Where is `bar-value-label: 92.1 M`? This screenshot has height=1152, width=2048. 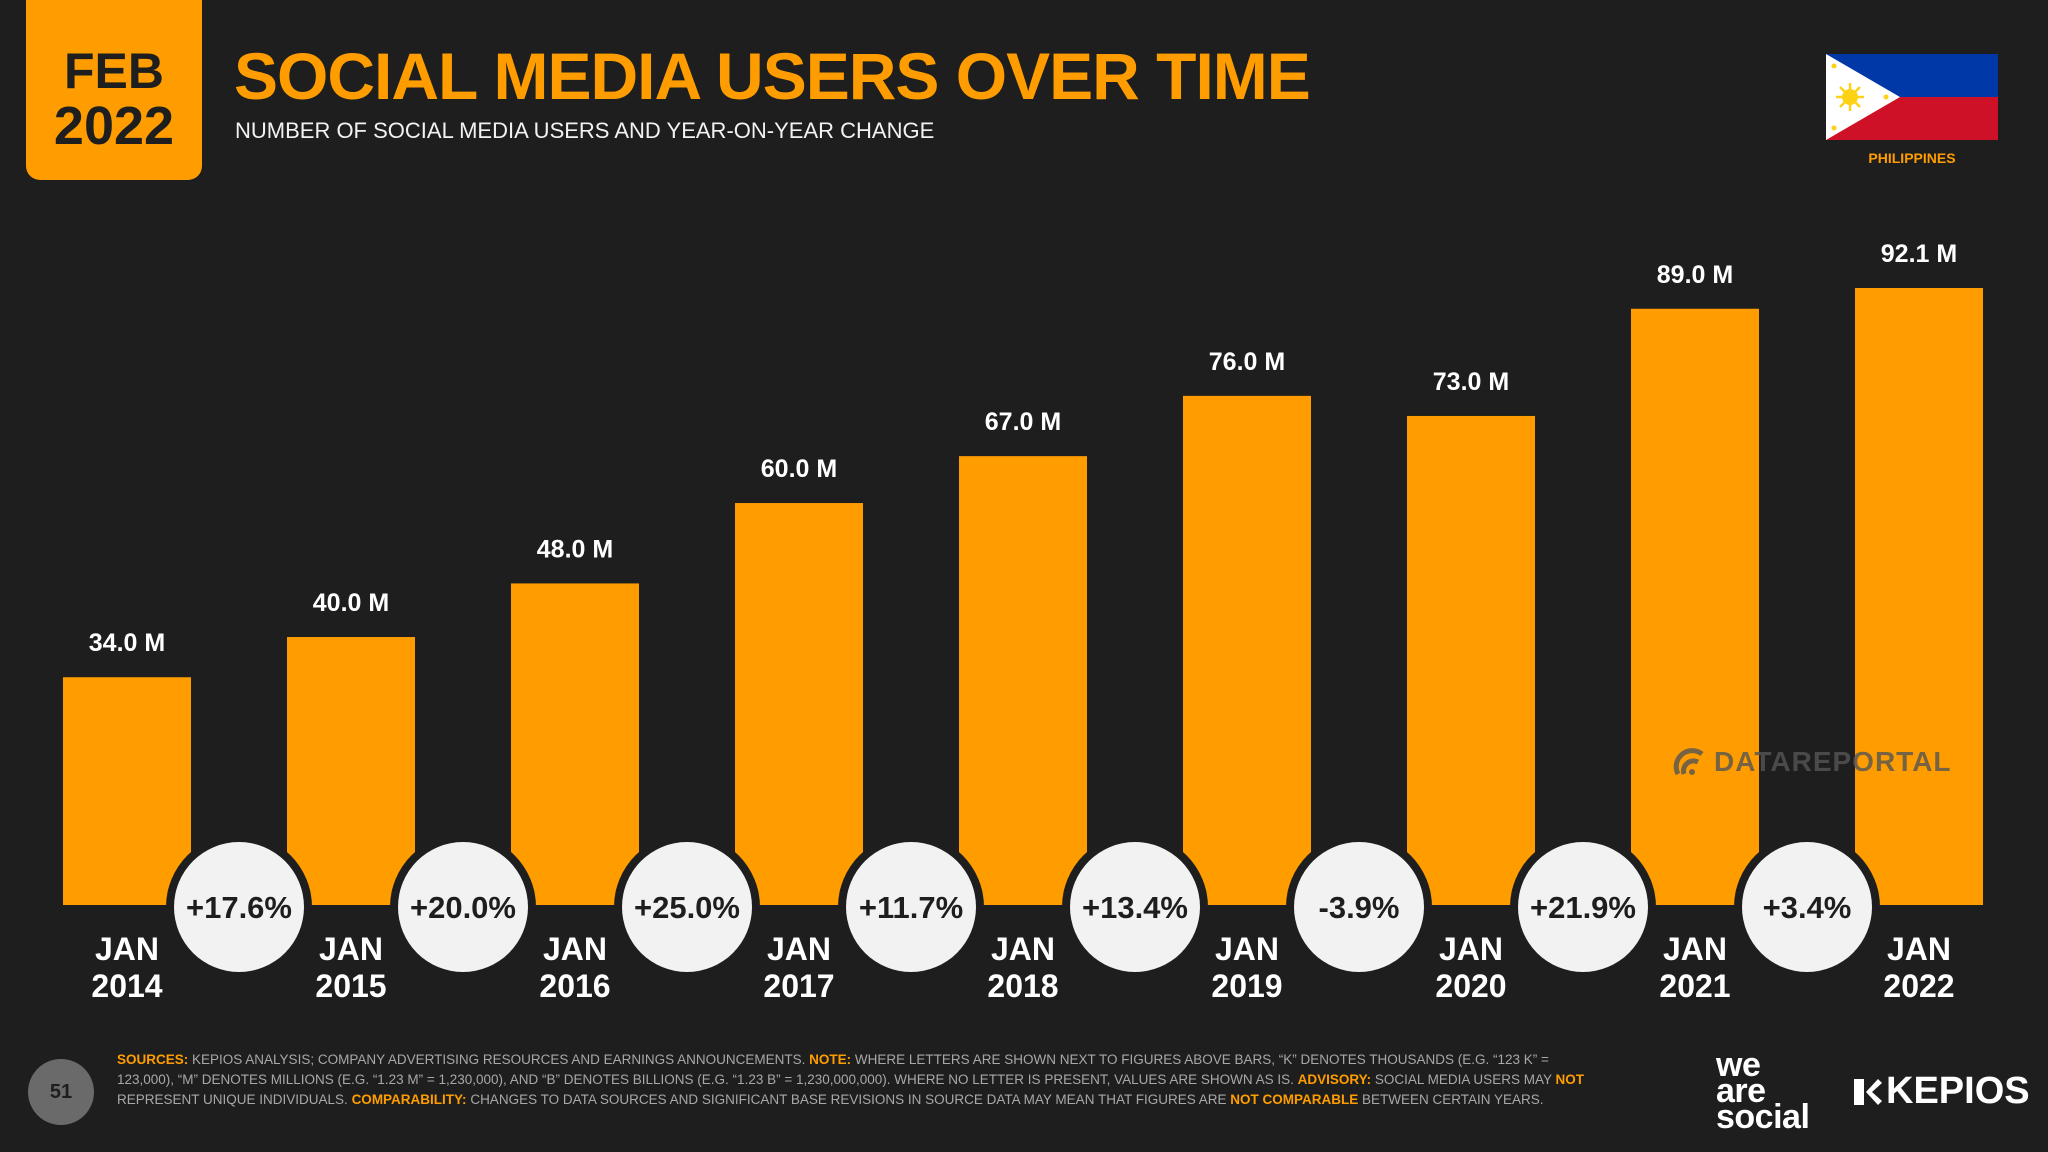 bar-value-label: 92.1 M is located at coordinates (1919, 254).